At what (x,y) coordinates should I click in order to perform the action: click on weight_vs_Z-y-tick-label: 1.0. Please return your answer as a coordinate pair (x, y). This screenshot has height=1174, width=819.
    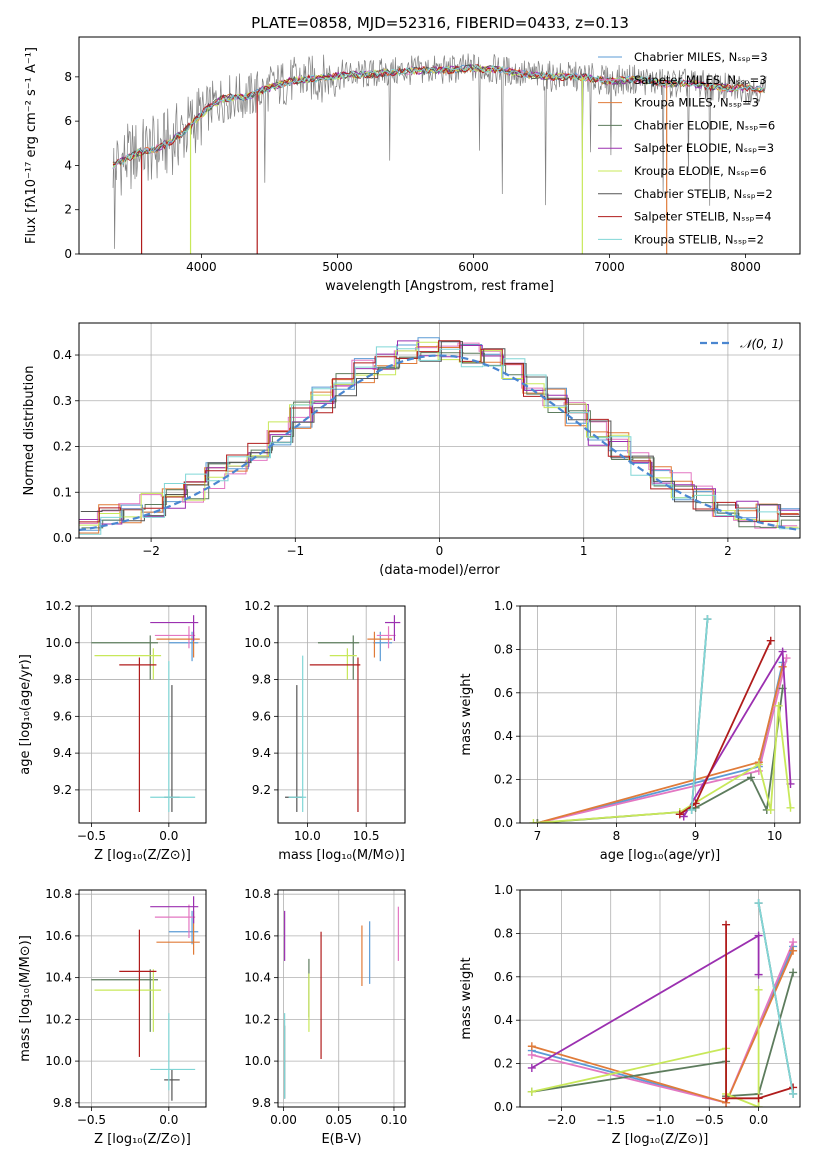
    Looking at the image, I should click on (503, 890).